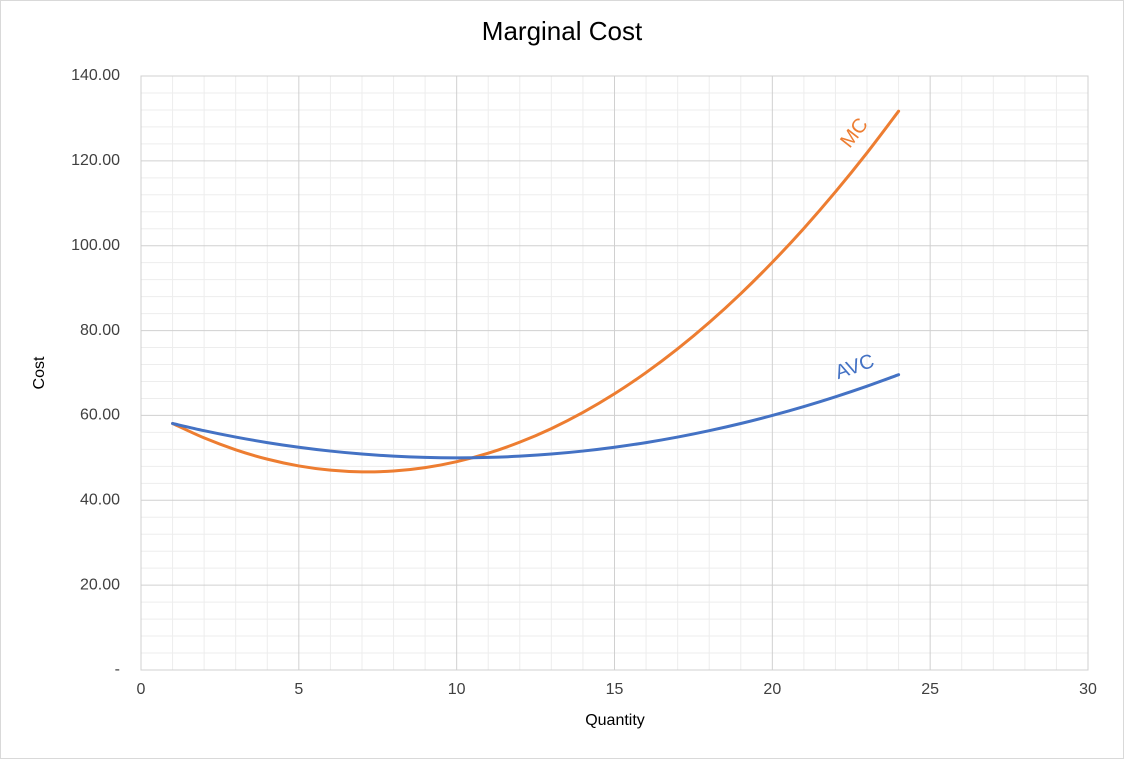 The image size is (1124, 759). I want to click on series-line, so click(536, 416).